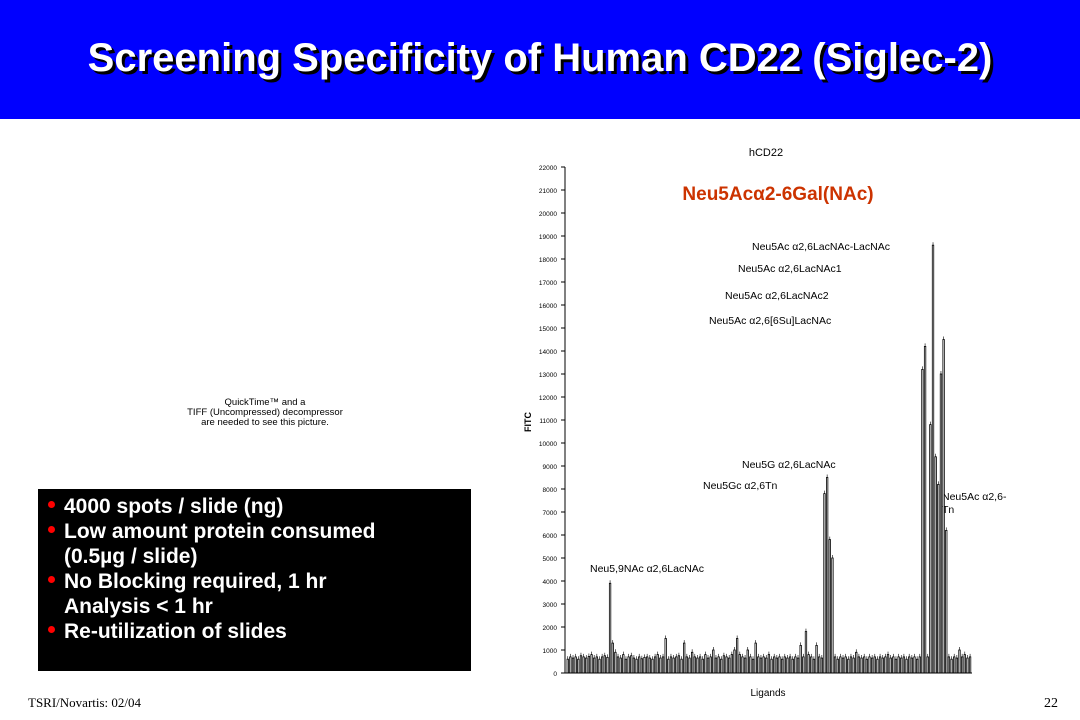 The width and height of the screenshot is (1080, 720). Describe the element at coordinates (528, 422) in the screenshot. I see `y-axis-label: FITC` at that location.